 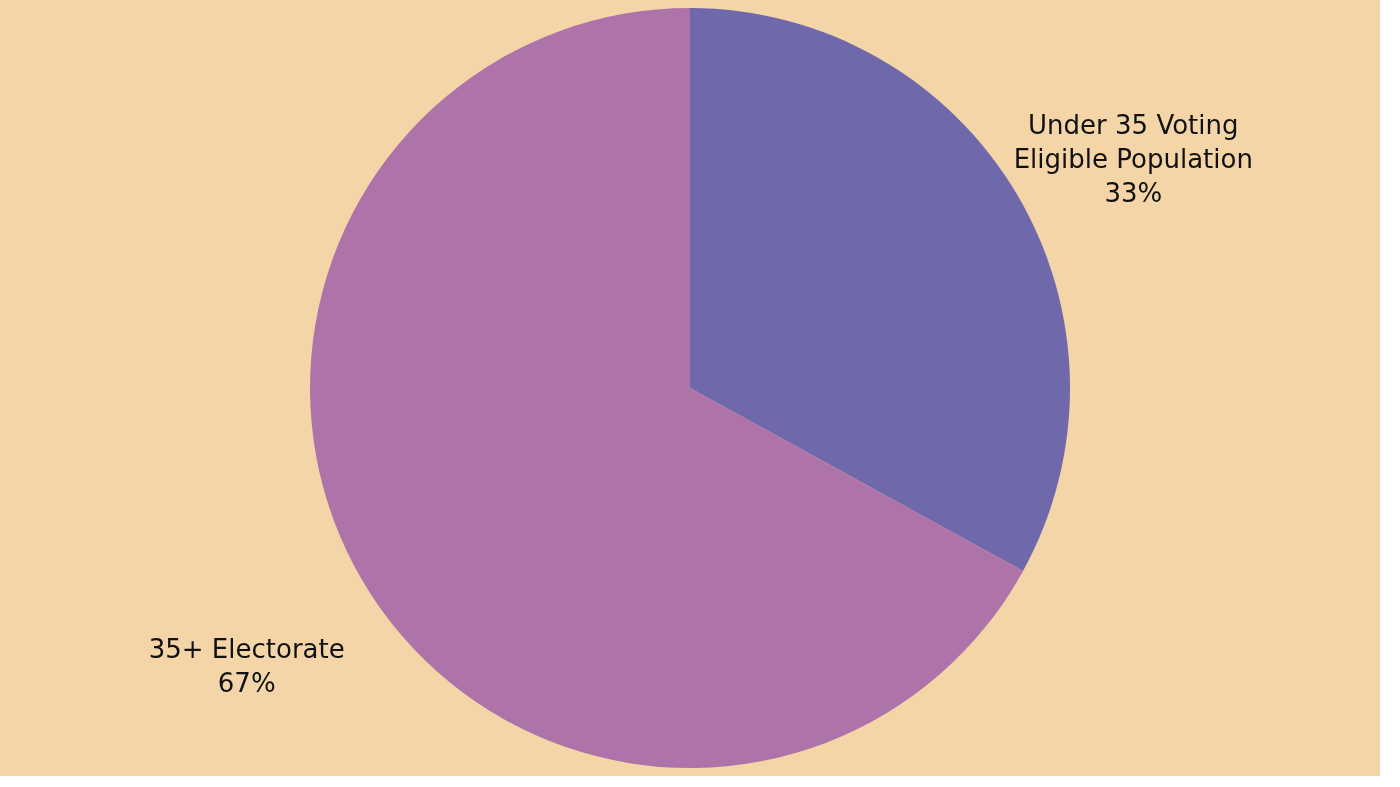 I want to click on data-label: 33%, so click(x=1133, y=192).